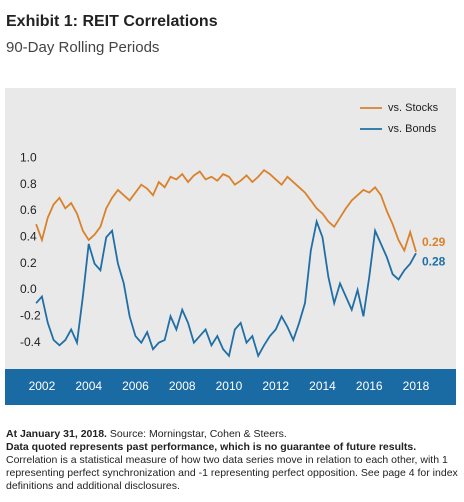 The image size is (464, 502). I want to click on y-tick-label: -0.2, so click(30, 316).